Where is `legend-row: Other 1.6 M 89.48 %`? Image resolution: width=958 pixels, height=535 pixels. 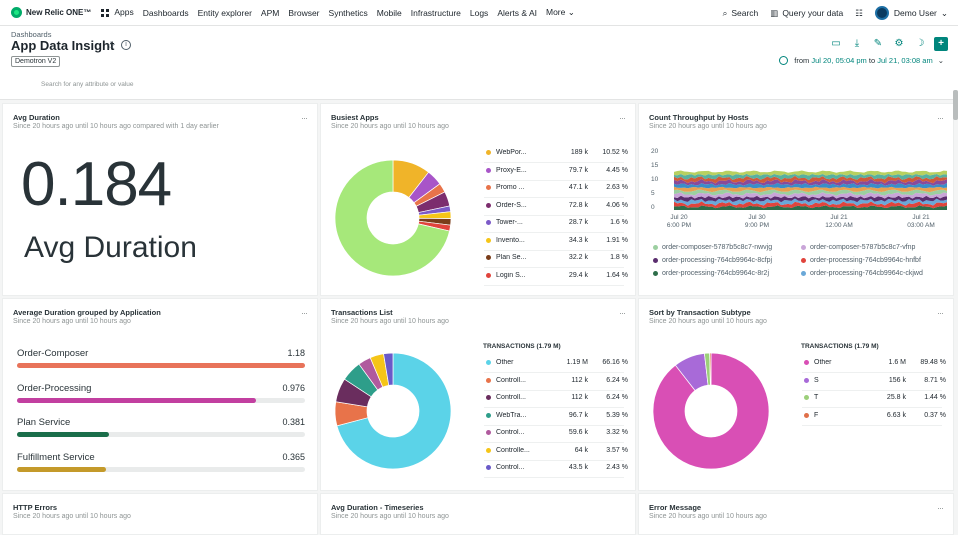 legend-row: Other 1.6 M 89.48 % is located at coordinates (875, 362).